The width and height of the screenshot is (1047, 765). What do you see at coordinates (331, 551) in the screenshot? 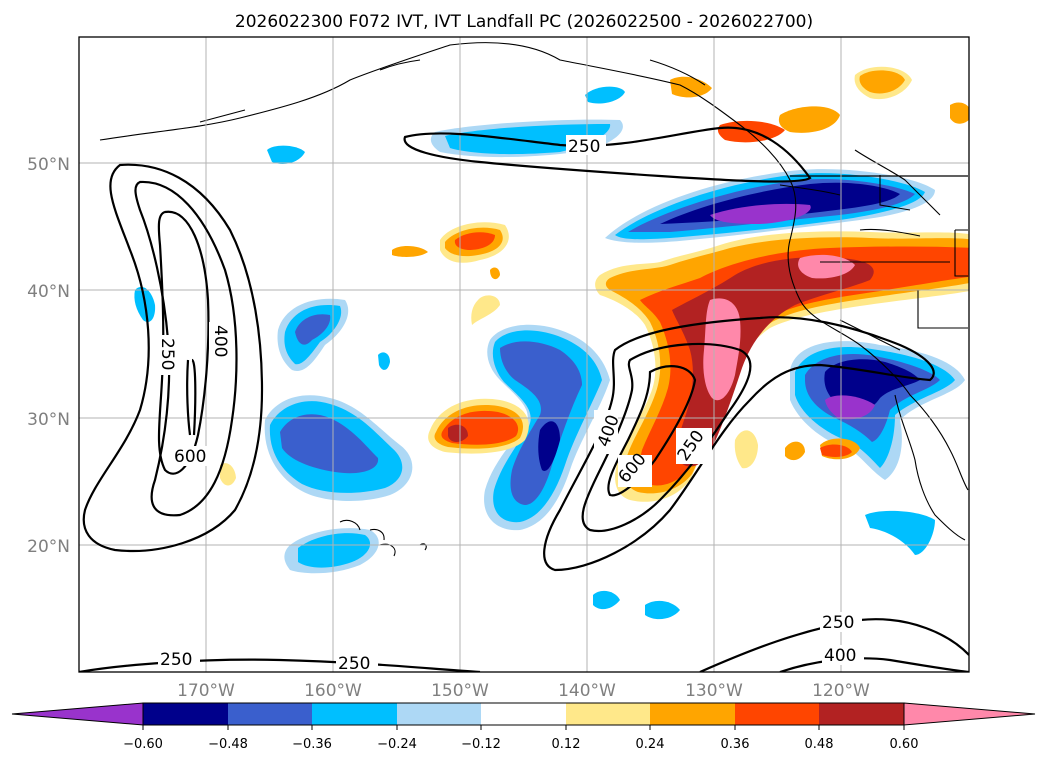
I see `negative-region-hawaii` at bounding box center [331, 551].